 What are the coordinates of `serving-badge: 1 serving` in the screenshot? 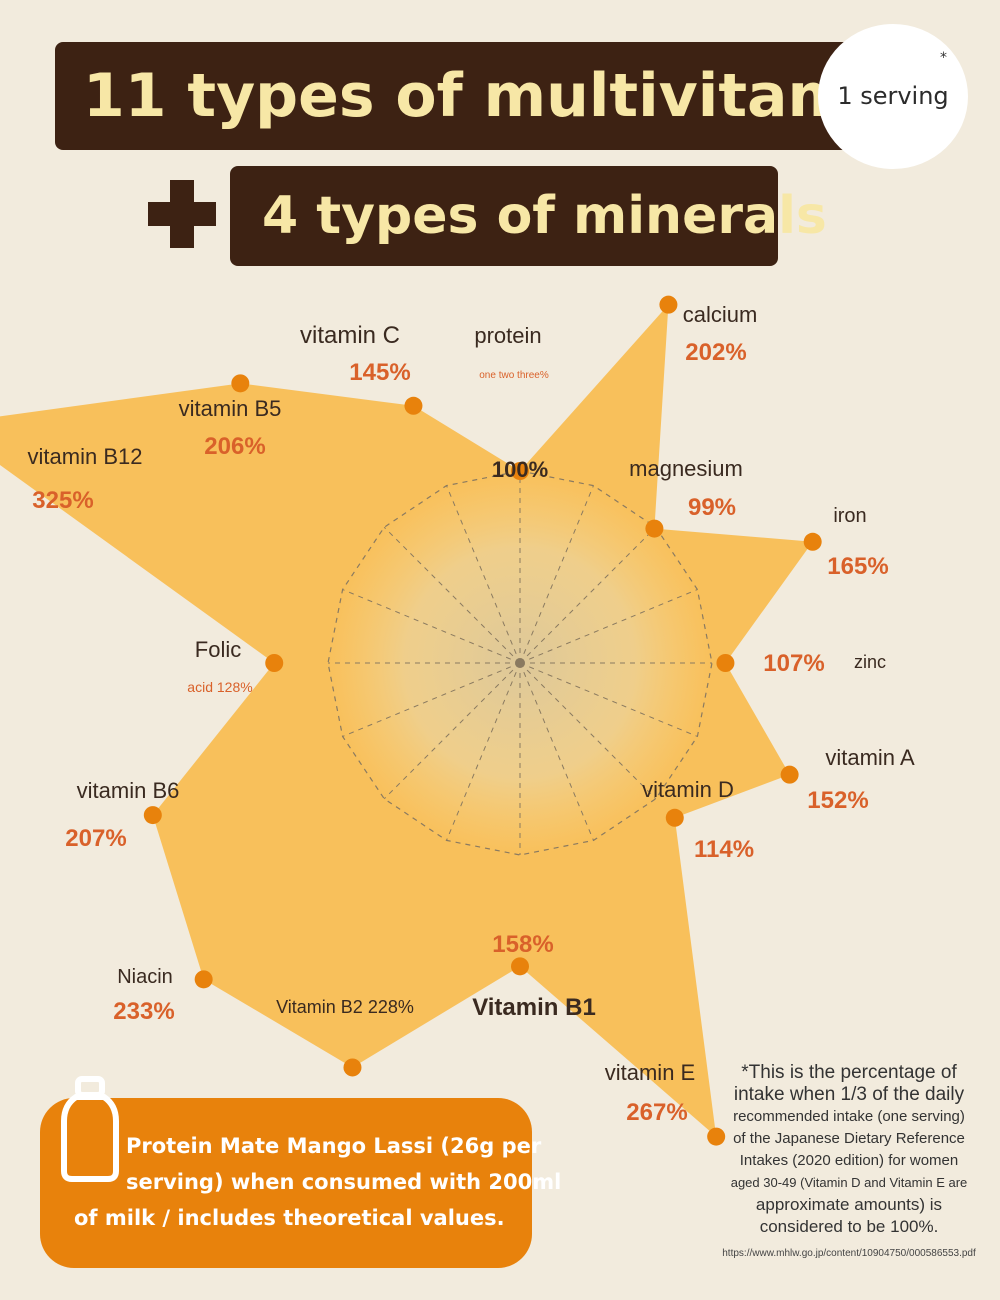 It's located at (893, 96).